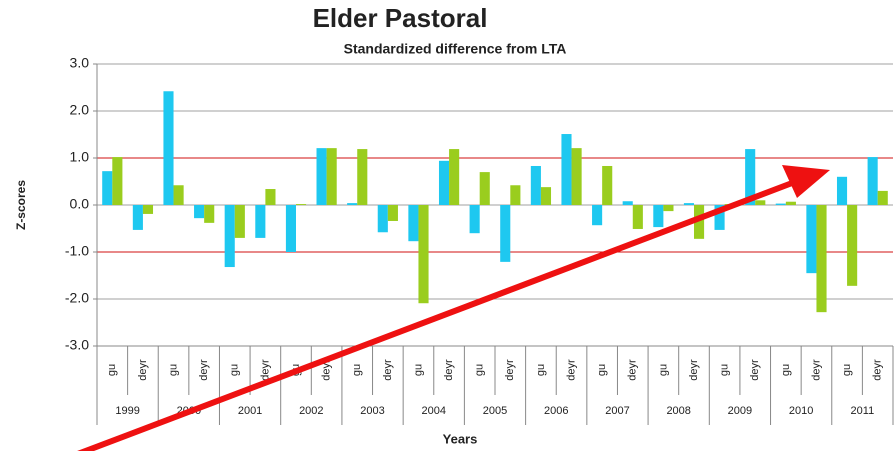 The height and width of the screenshot is (451, 895). I want to click on group-label: 2011, so click(863, 411).